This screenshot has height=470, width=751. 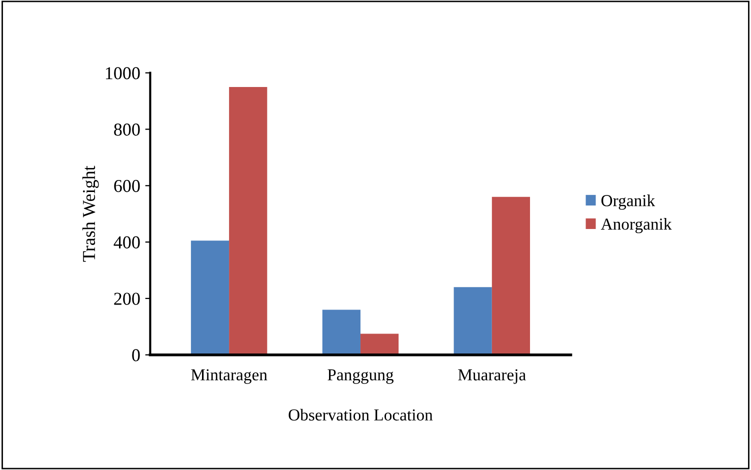 I want to click on y-tick-label: 600, so click(x=127, y=186).